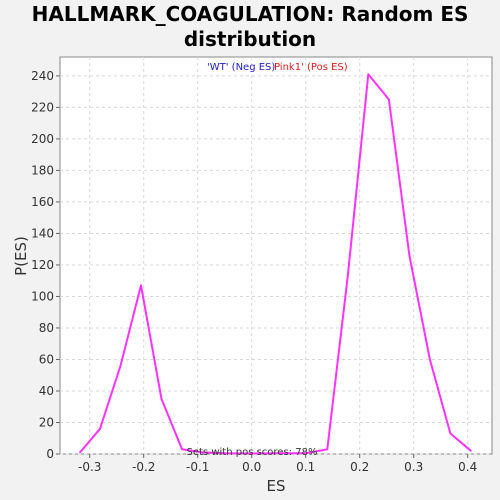 This screenshot has height=500, width=500. What do you see at coordinates (241, 67) in the screenshot?
I see `legend-entry-neg: 'WT' (Neg ES)` at bounding box center [241, 67].